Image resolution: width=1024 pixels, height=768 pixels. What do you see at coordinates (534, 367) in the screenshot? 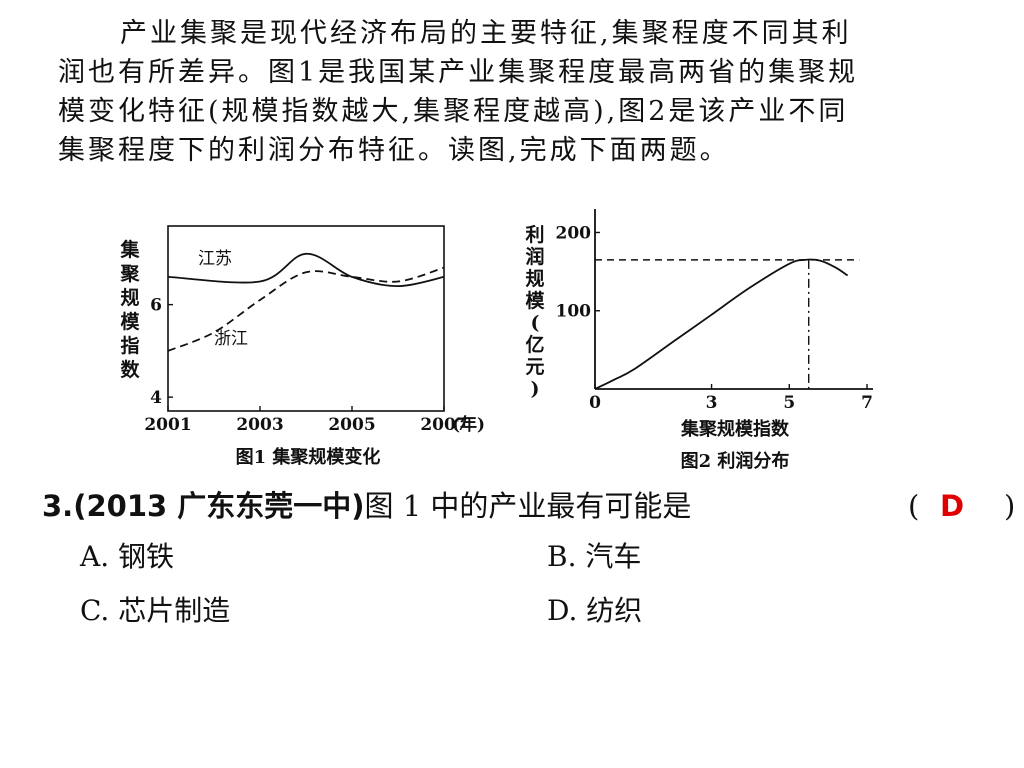
I see `figure-2-ylabel-char: 元` at bounding box center [534, 367].